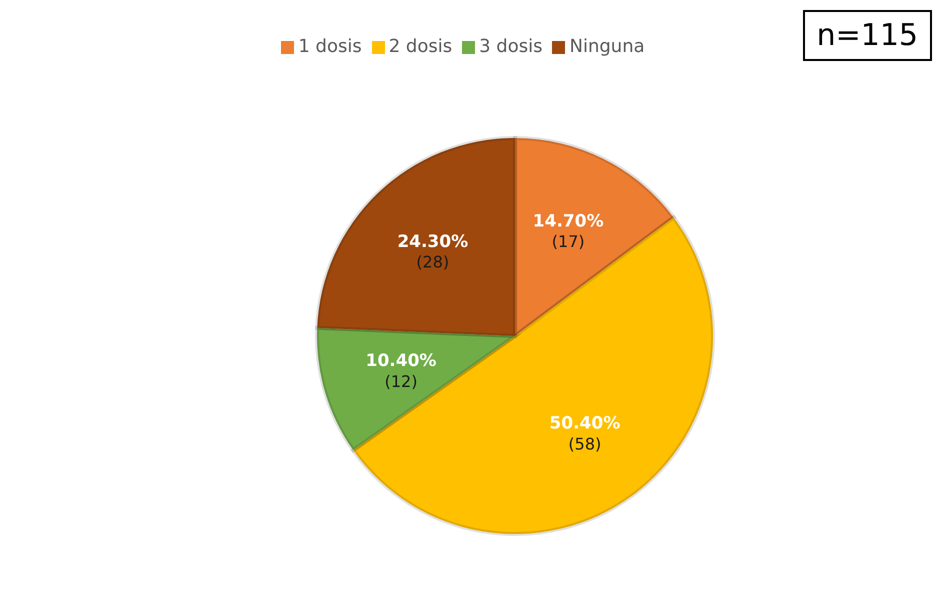  Describe the element at coordinates (510, 46) in the screenshot. I see `legend-label: 3 dosis` at that location.